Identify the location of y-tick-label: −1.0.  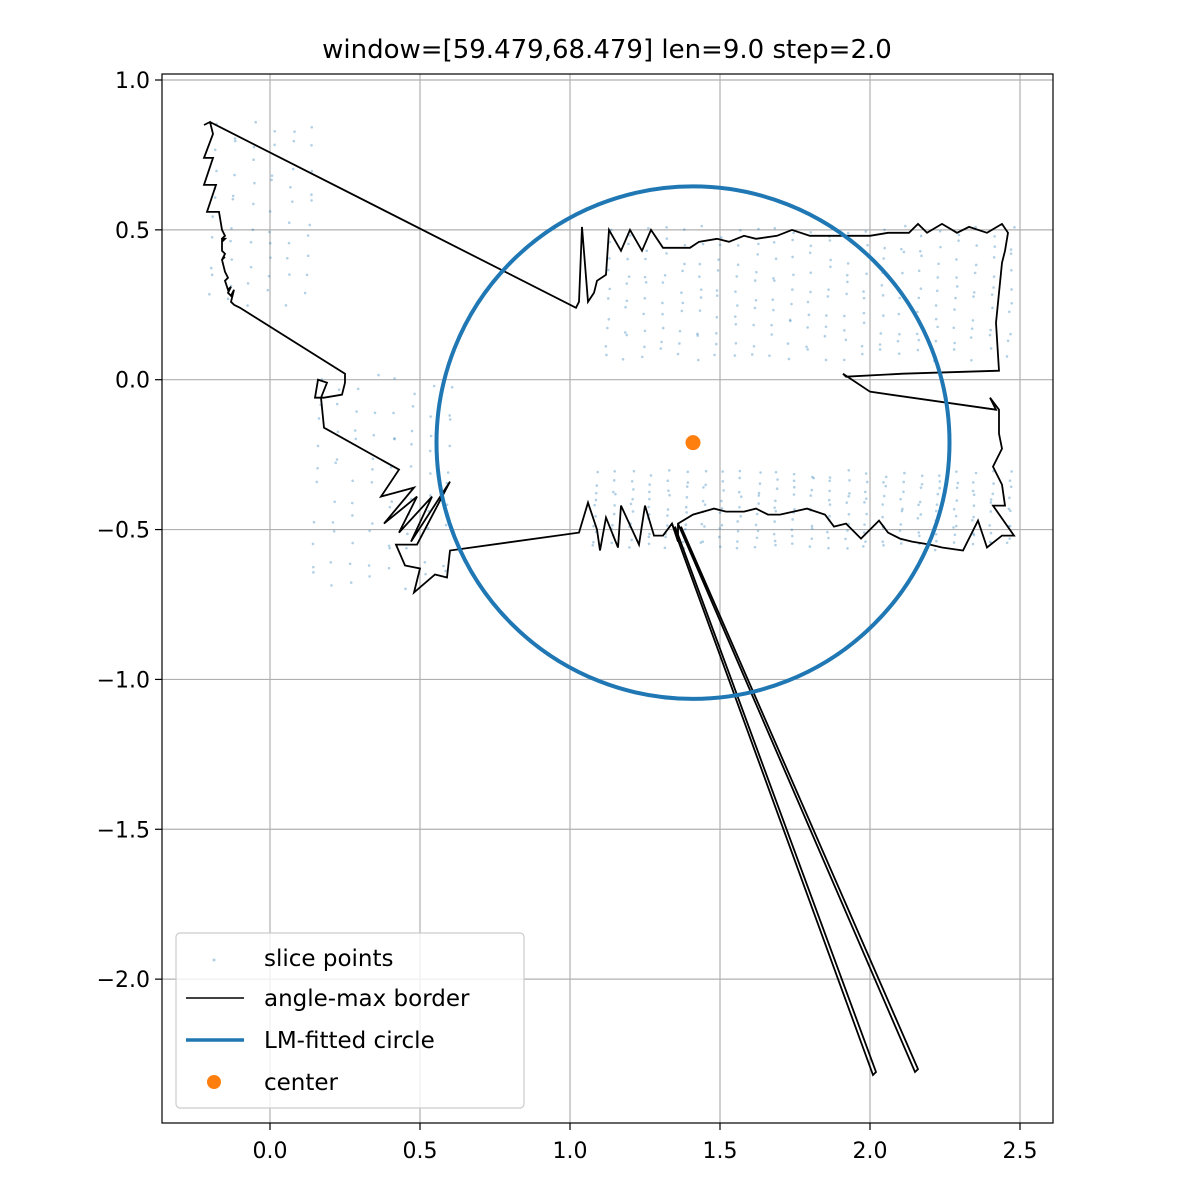
(123, 680).